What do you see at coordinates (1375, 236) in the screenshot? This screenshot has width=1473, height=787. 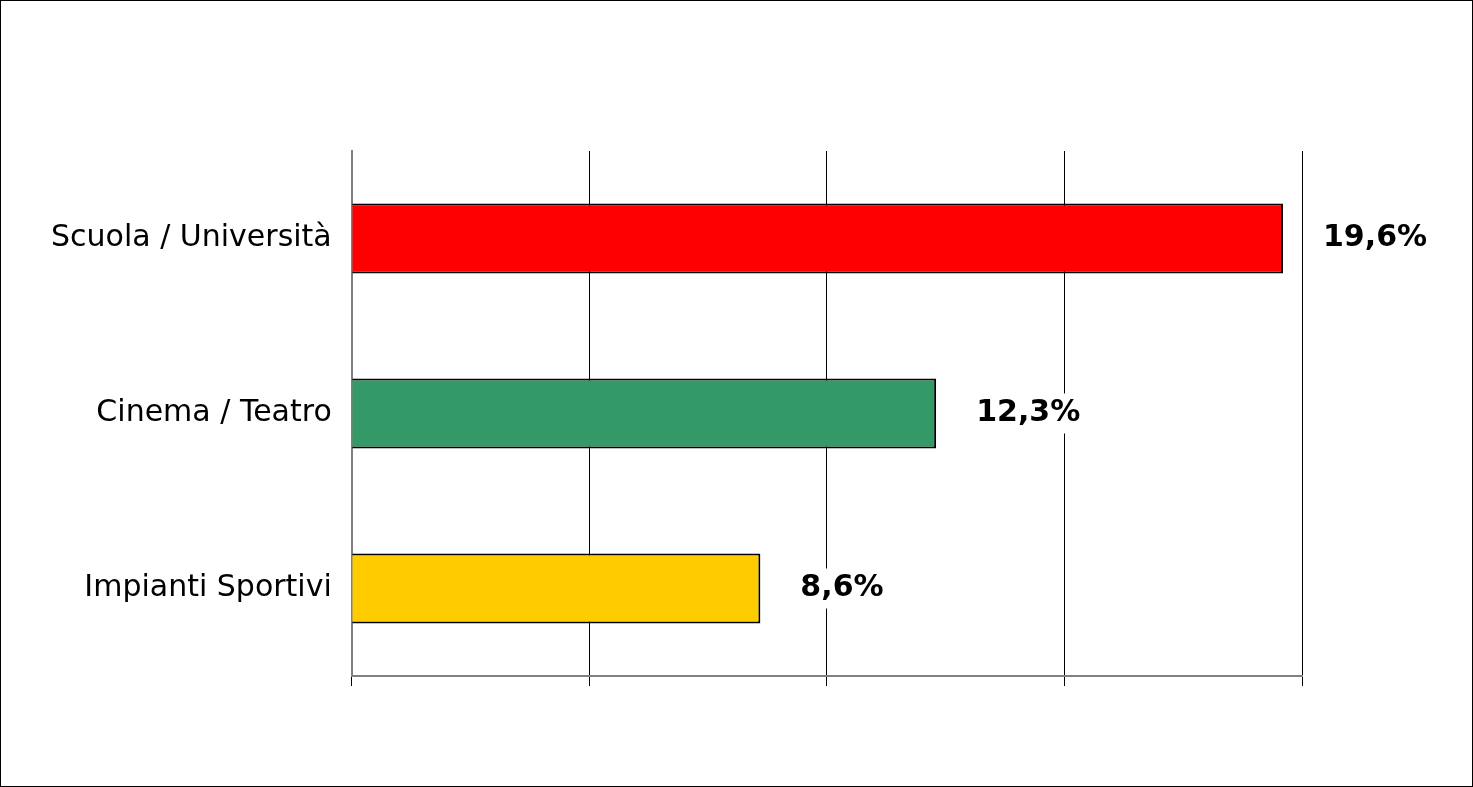 I see `data-label: 19,6%` at bounding box center [1375, 236].